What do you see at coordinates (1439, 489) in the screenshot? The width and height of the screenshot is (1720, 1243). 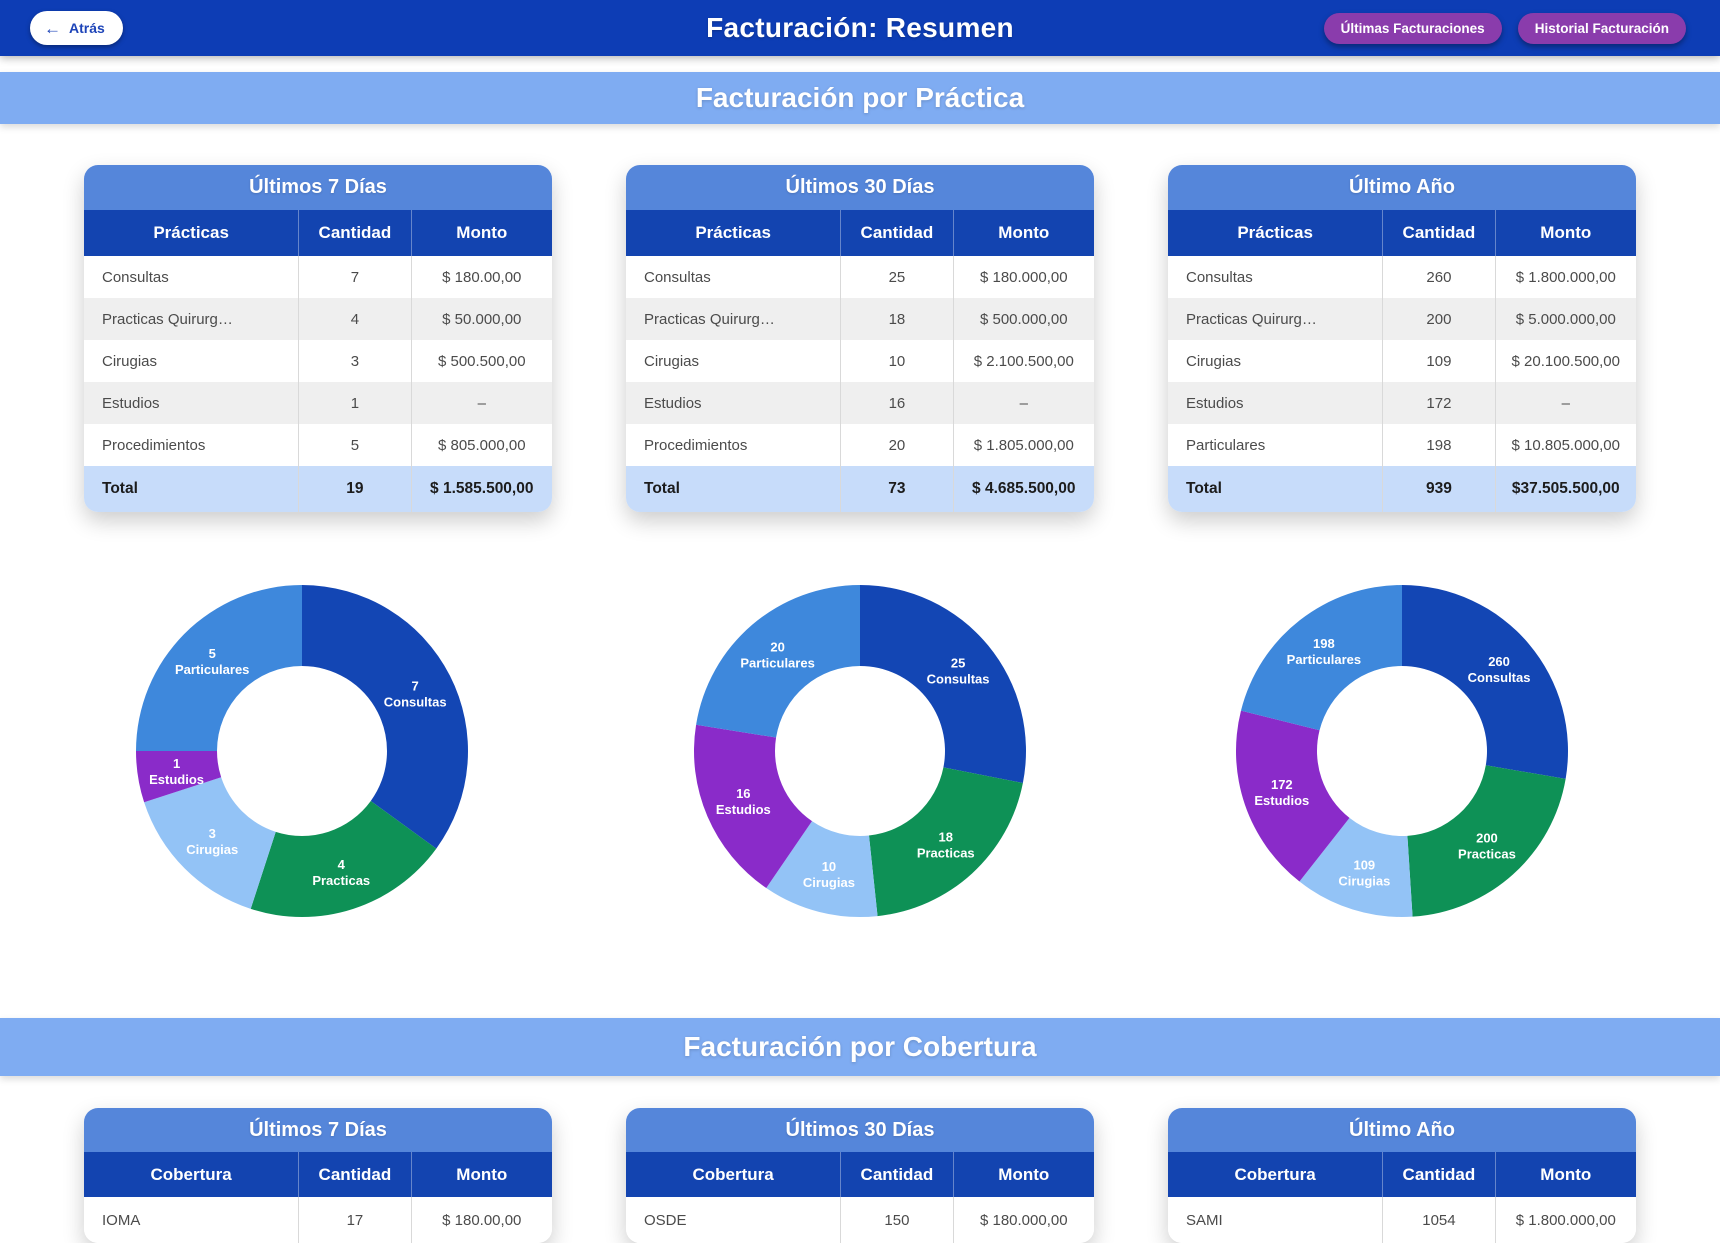 I see `total-quantity: 939` at bounding box center [1439, 489].